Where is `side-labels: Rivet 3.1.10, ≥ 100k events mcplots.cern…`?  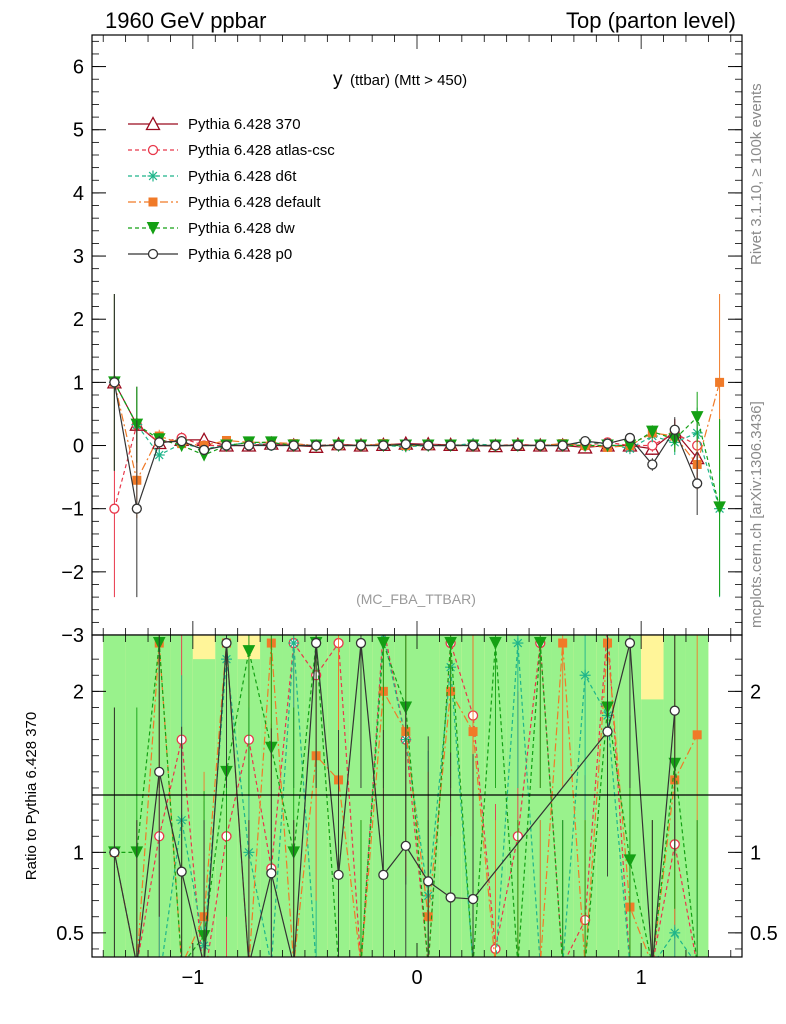 side-labels: Rivet 3.1.10, ≥ 100k events mcplots.cern… is located at coordinates (756, 355).